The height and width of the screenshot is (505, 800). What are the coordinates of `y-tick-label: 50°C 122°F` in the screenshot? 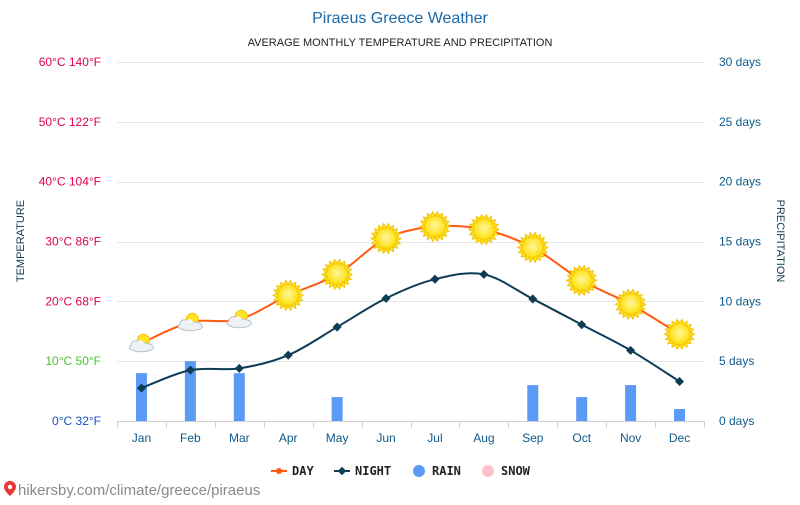 It's located at (70, 122).